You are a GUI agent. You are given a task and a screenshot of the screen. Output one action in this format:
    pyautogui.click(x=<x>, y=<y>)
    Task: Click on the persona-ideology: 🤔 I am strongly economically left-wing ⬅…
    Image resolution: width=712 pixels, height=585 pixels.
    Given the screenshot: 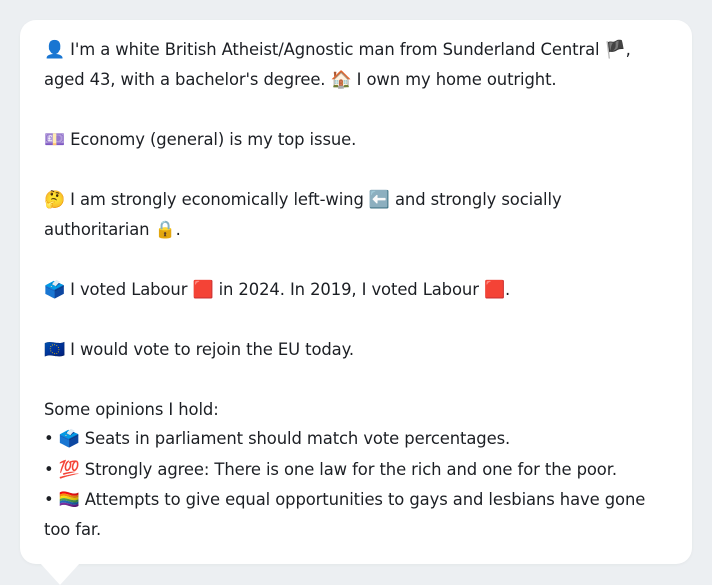 What is the action you would take?
    pyautogui.click(x=356, y=215)
    